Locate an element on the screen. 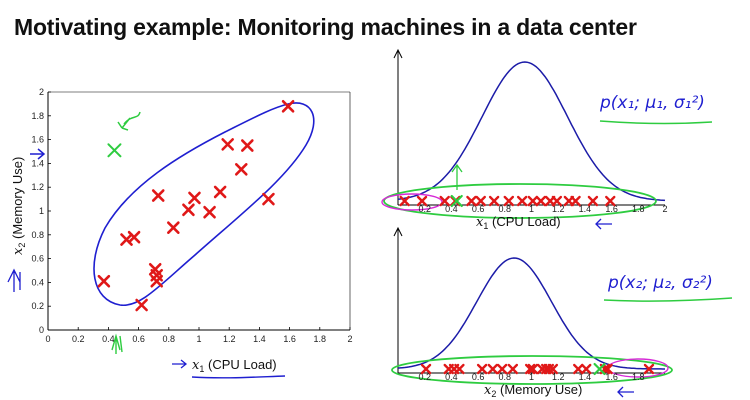 This screenshot has width=750, height=400. scatter-x-tick-label: 1.2 is located at coordinates (229, 339).